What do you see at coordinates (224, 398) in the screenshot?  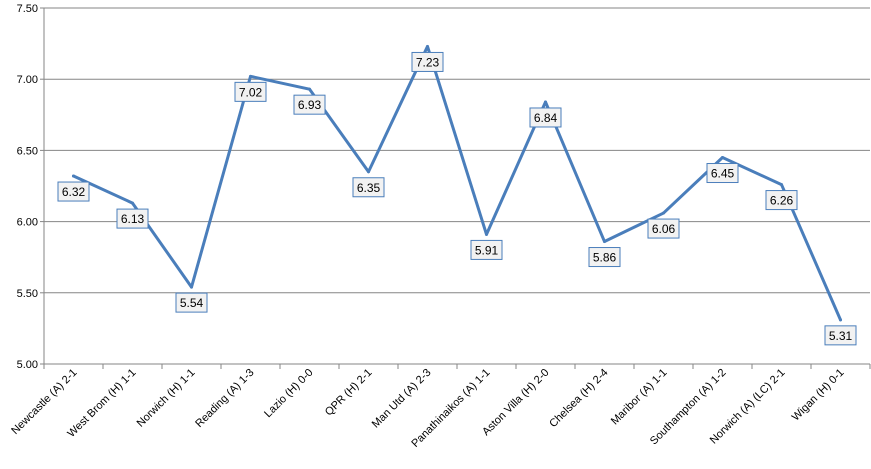 I see `x-tick-label: Reading (A) 1-3` at bounding box center [224, 398].